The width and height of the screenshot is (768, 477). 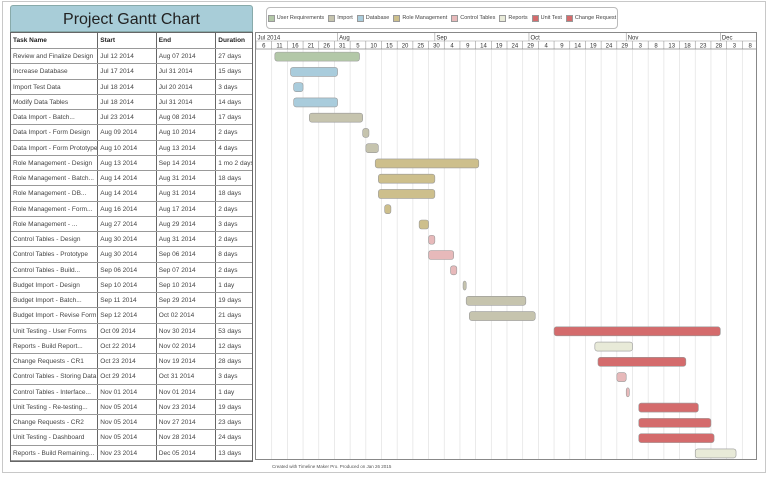 What do you see at coordinates (127, 300) in the screenshot?
I see `cell-start: Sep 11 2014` at bounding box center [127, 300].